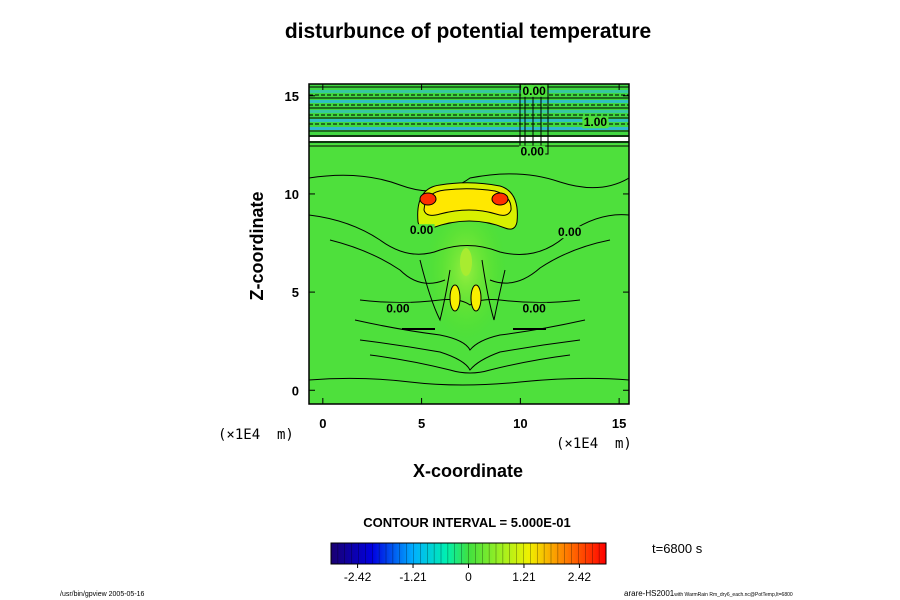 Image resolution: width=900 pixels, height=600 pixels. I want to click on contour-label-2: 0.00, so click(533, 152).